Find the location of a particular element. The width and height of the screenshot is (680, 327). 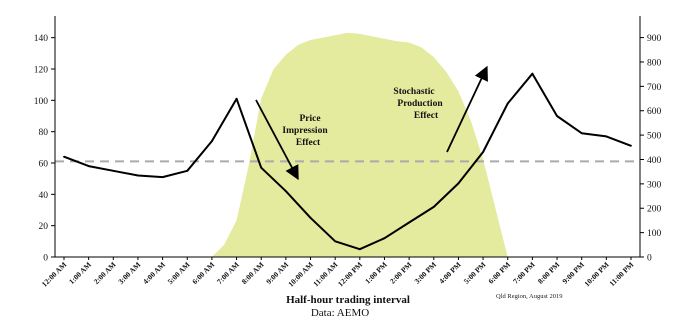

stochastic-production-label-line-2: Production is located at coordinates (420, 104).